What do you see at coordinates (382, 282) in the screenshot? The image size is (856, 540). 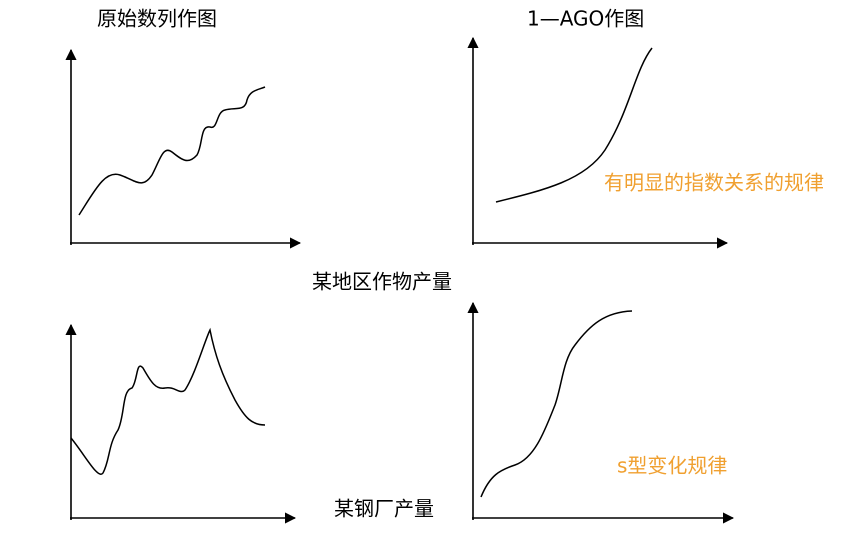 I see `panel-caption: 某地区作物产量` at bounding box center [382, 282].